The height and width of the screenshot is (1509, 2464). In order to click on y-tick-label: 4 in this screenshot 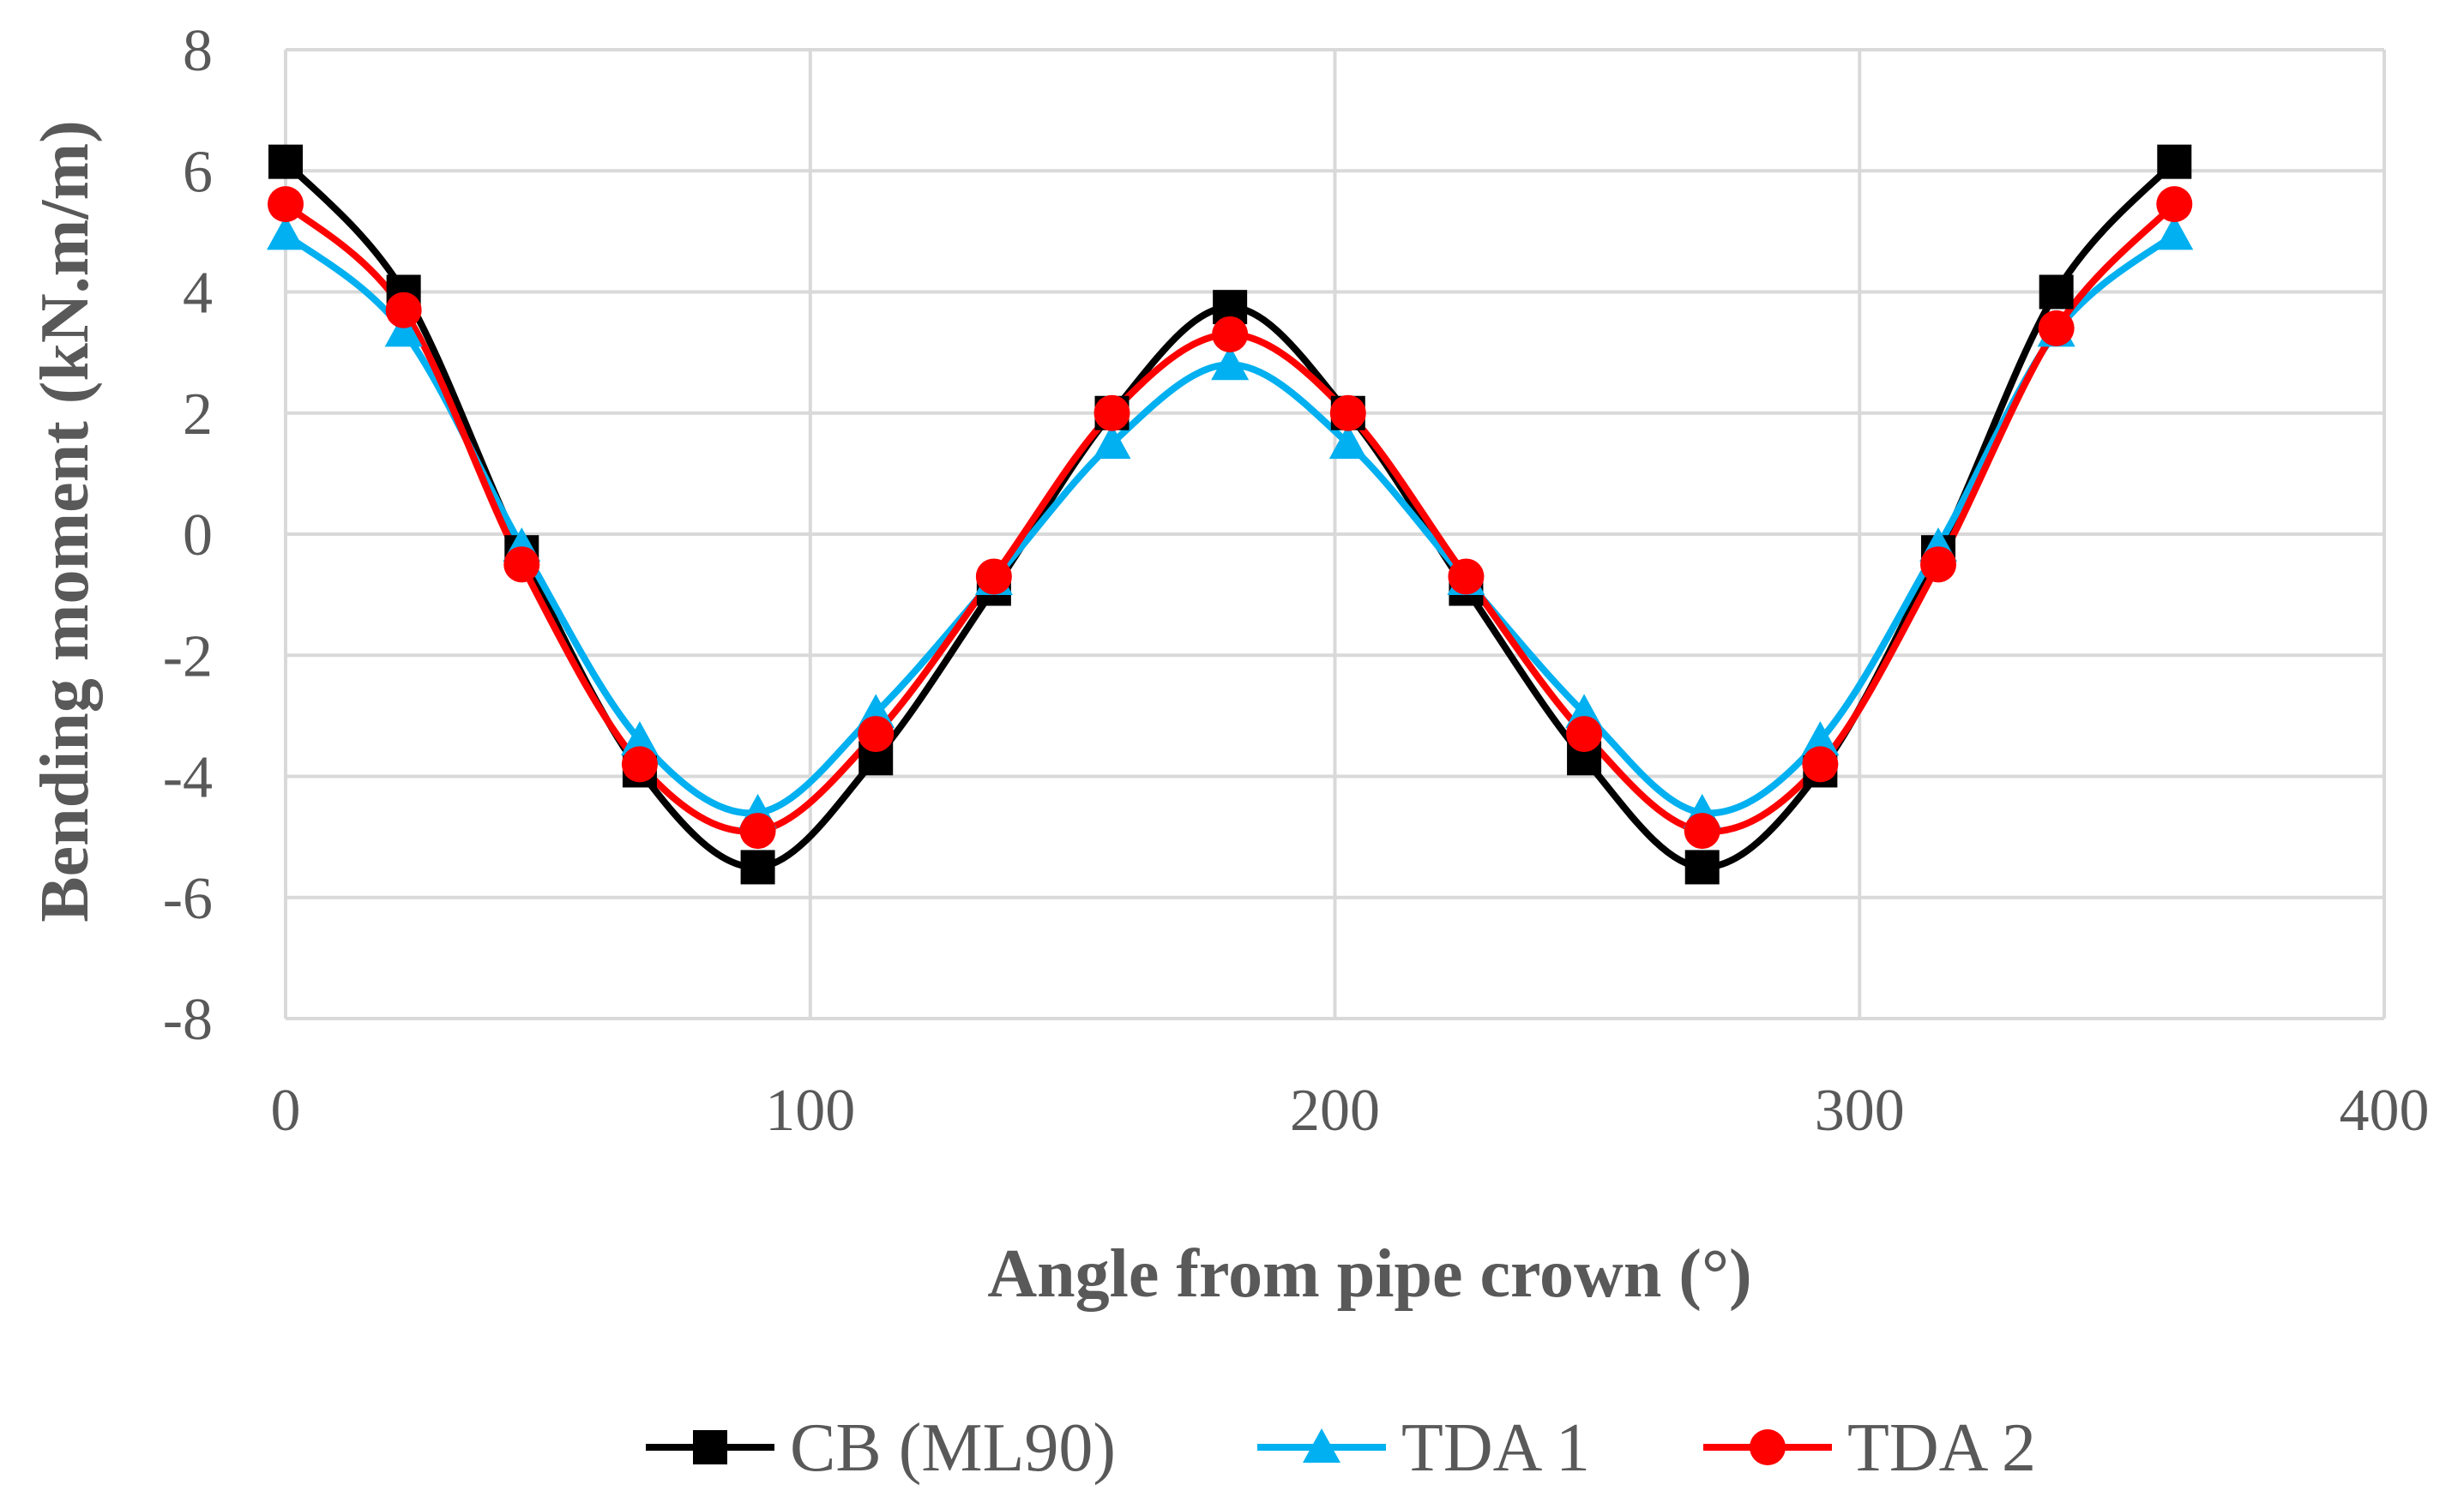, I will do `click(198, 294)`.